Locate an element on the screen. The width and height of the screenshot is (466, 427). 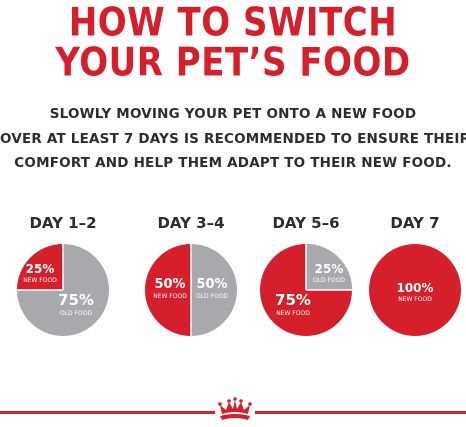
old-food-percent: 75% is located at coordinates (76, 300).